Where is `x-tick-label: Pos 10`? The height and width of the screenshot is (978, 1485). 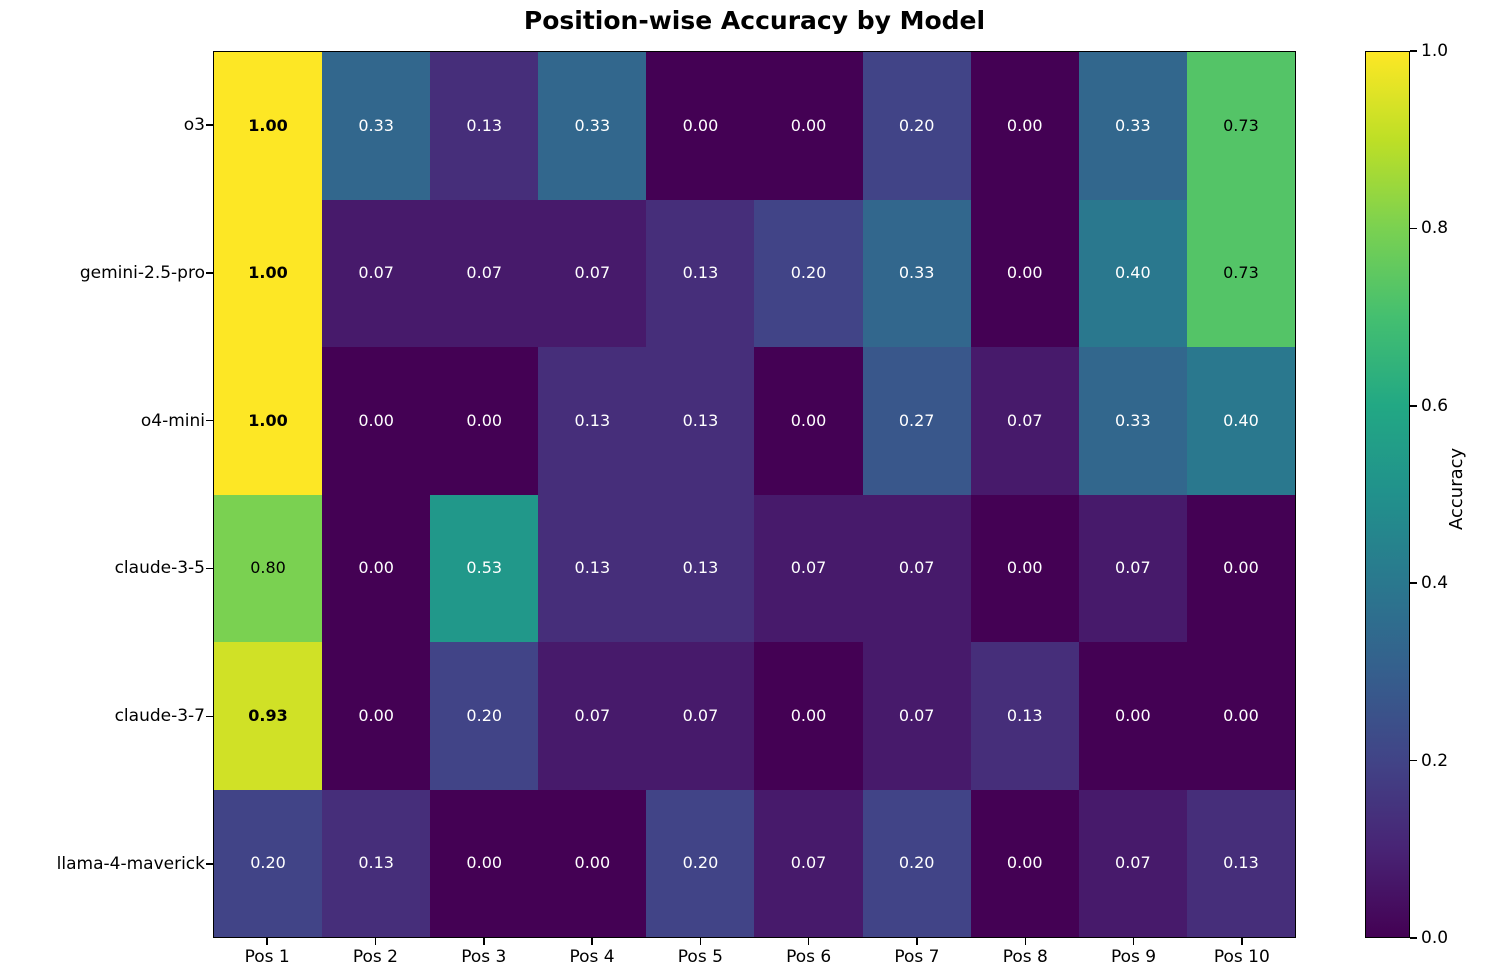
x-tick-label: Pos 10 is located at coordinates (1241, 957).